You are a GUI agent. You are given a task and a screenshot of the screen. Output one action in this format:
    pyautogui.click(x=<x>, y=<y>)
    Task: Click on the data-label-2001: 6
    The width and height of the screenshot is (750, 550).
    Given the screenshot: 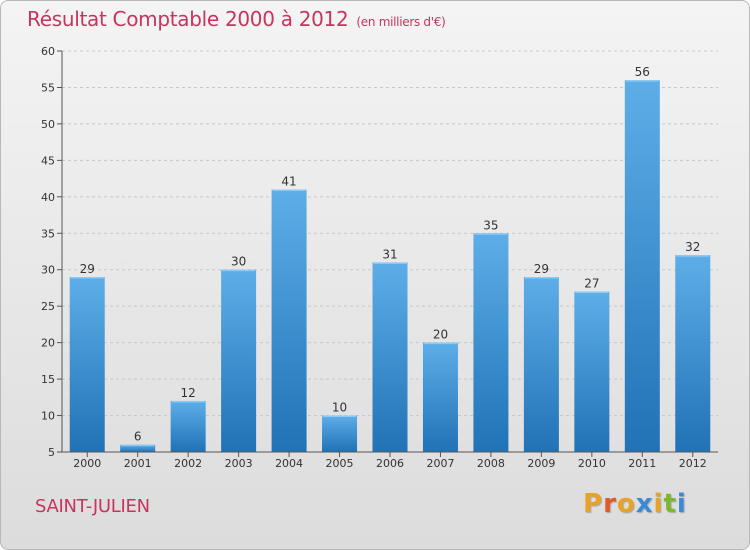 What is the action you would take?
    pyautogui.click(x=138, y=437)
    